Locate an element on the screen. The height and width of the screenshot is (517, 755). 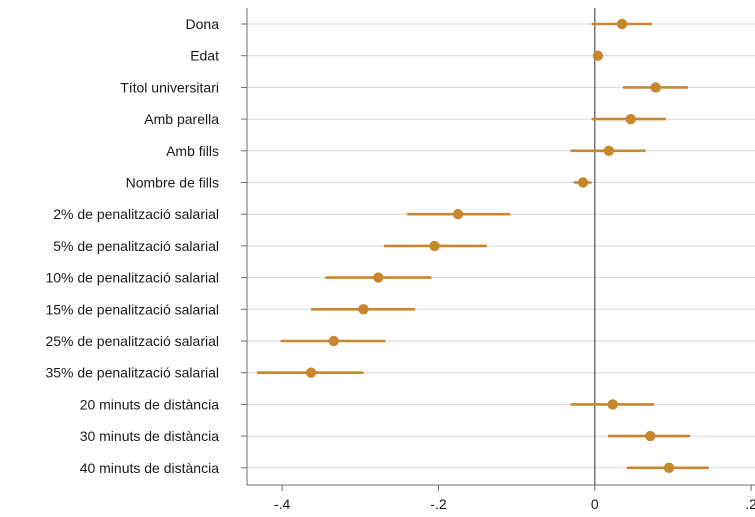
category-label: 15% de penalització salarial is located at coordinates (132, 309).